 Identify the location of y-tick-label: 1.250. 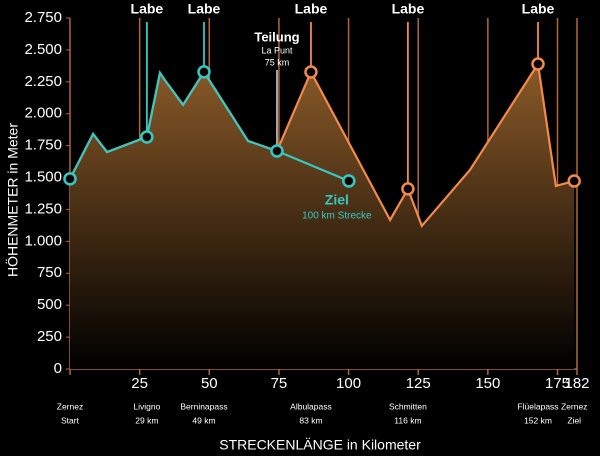
(43, 208).